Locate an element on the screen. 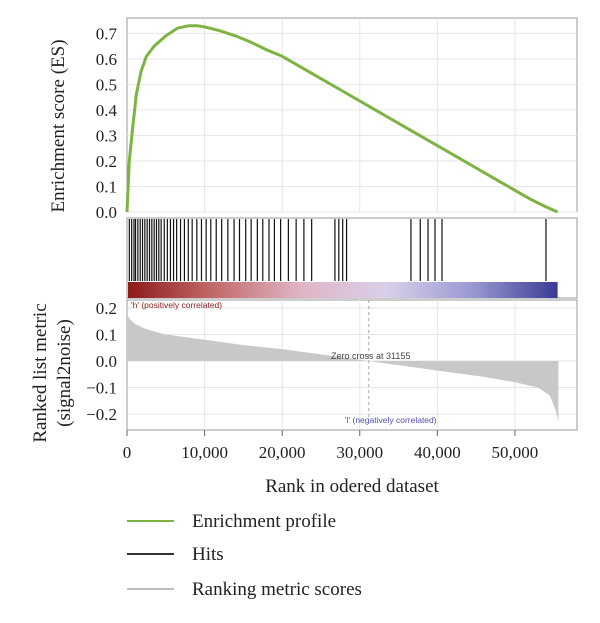 This screenshot has width=600, height=623. zero-cross-label: Zero cross at 31155 is located at coordinates (370, 356).